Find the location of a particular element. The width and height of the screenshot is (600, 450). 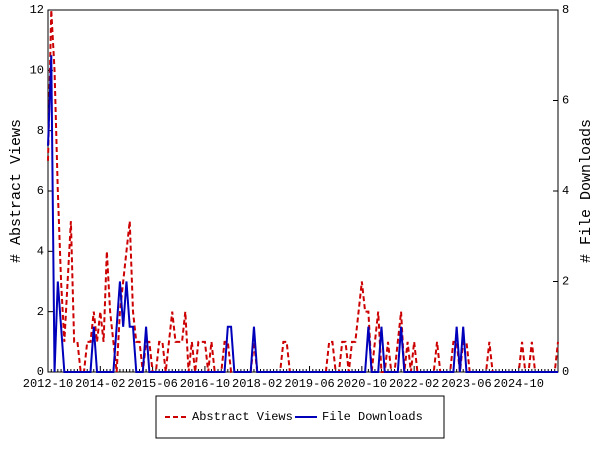

y-tick-label: 2 is located at coordinates (40, 312).